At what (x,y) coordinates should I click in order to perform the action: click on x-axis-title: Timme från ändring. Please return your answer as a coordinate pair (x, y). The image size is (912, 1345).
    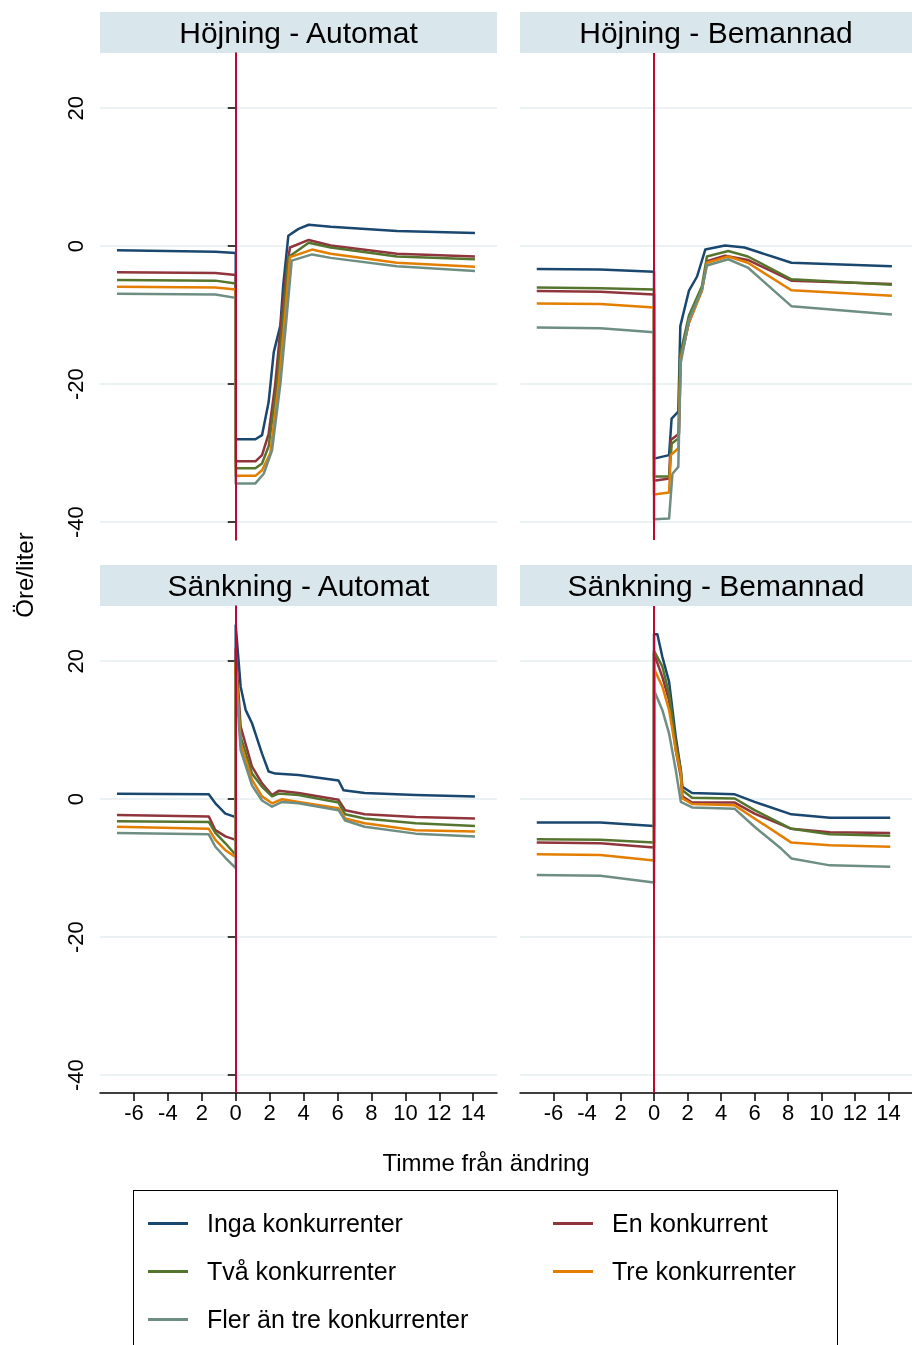
    Looking at the image, I should click on (486, 1163).